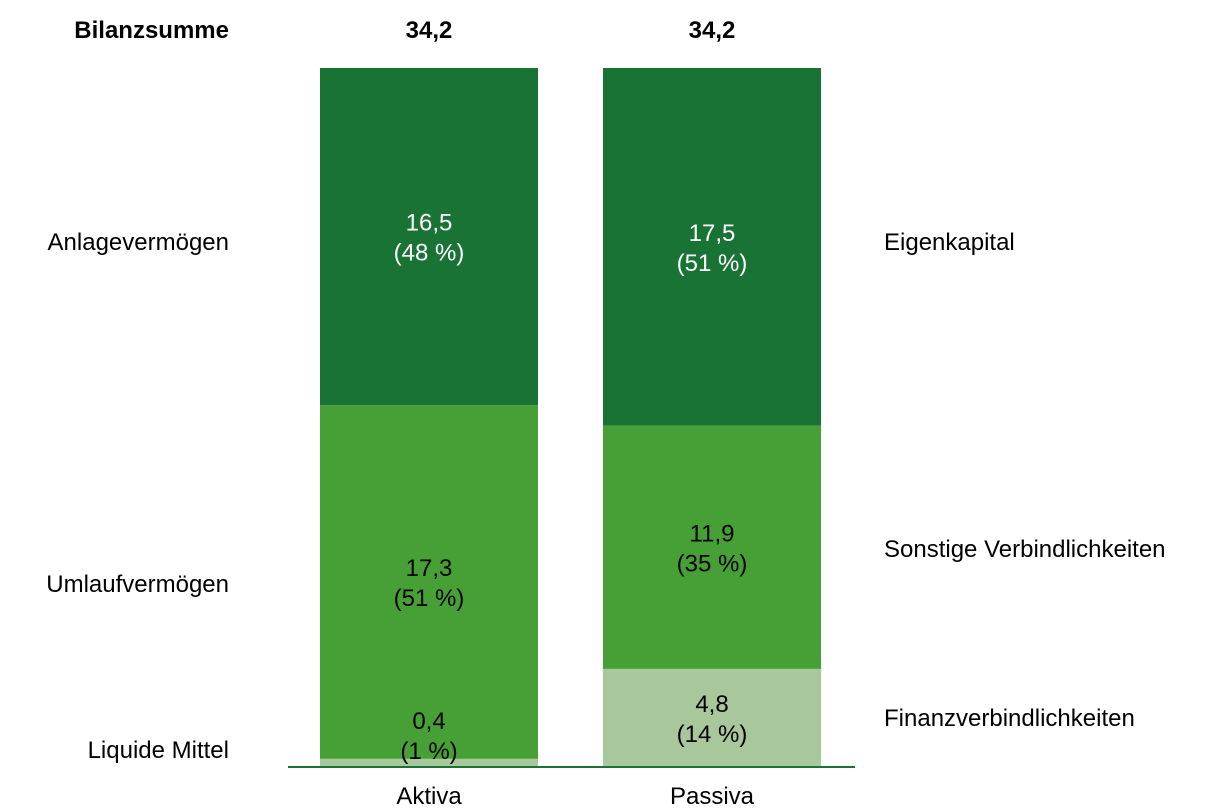  I want to click on data-label-value-aktiva-bottom: 0,4, so click(428, 721).